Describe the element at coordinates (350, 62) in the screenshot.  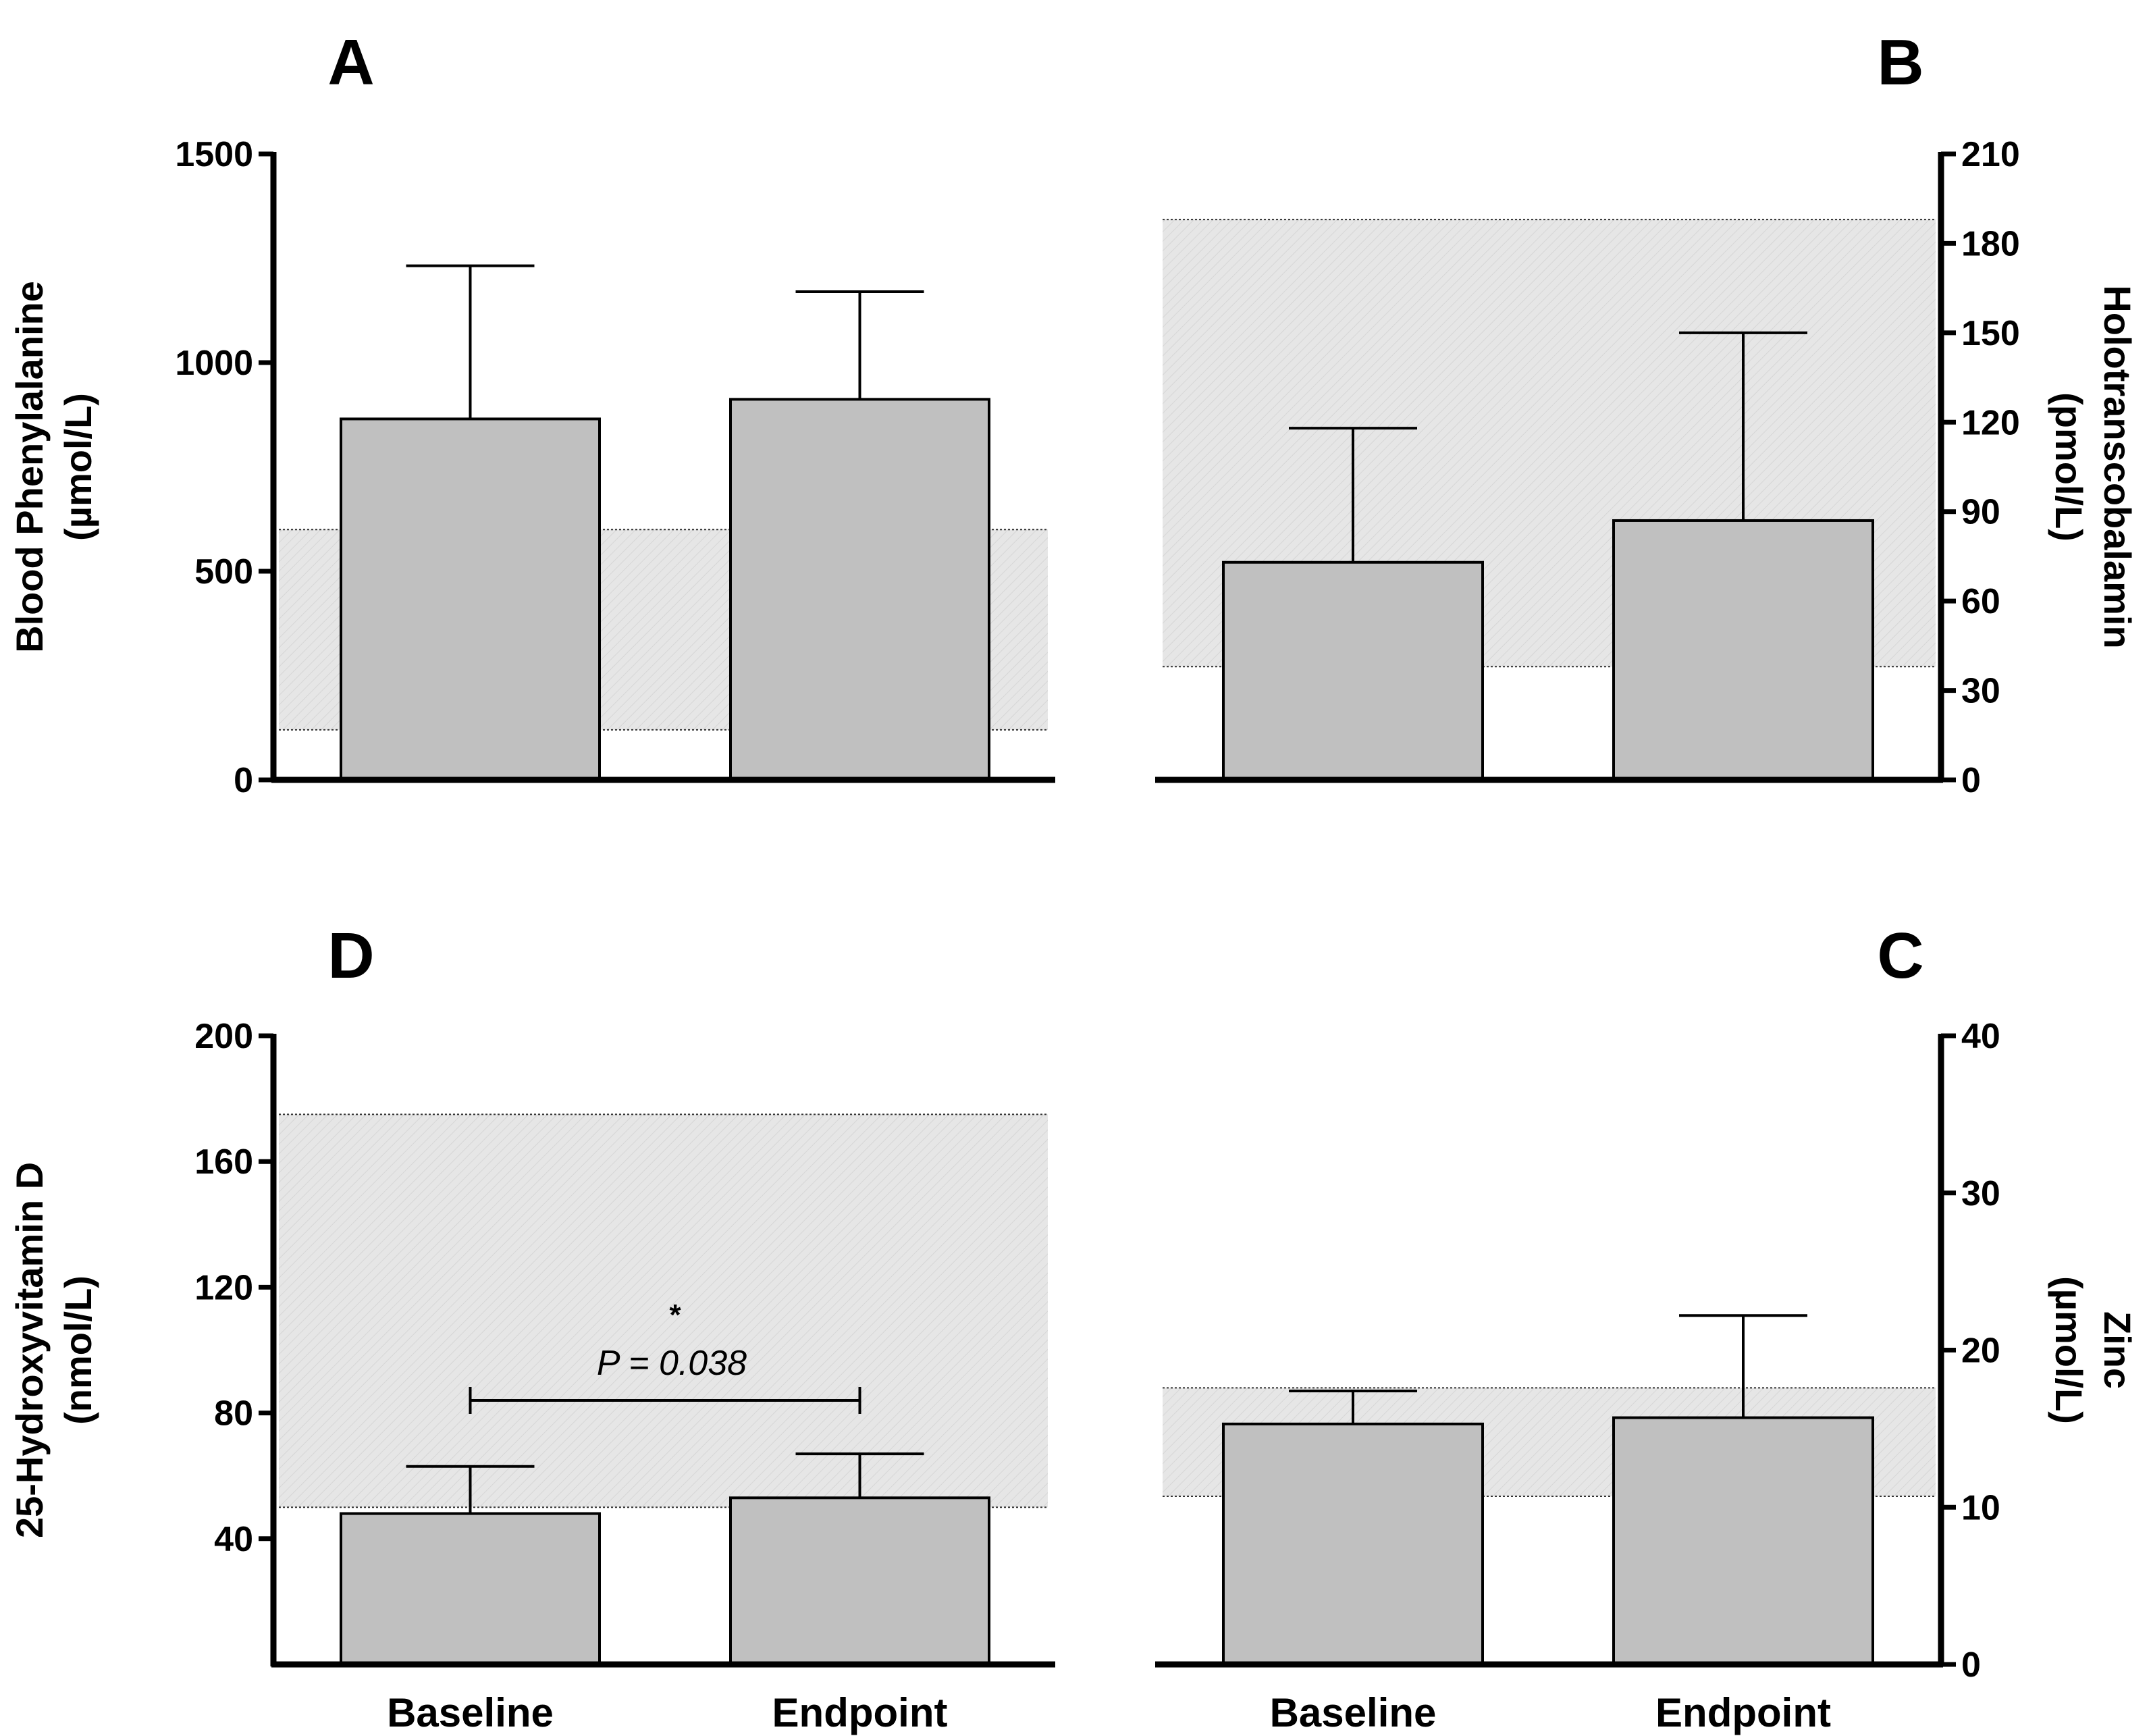
I see `panel-label: A` at that location.